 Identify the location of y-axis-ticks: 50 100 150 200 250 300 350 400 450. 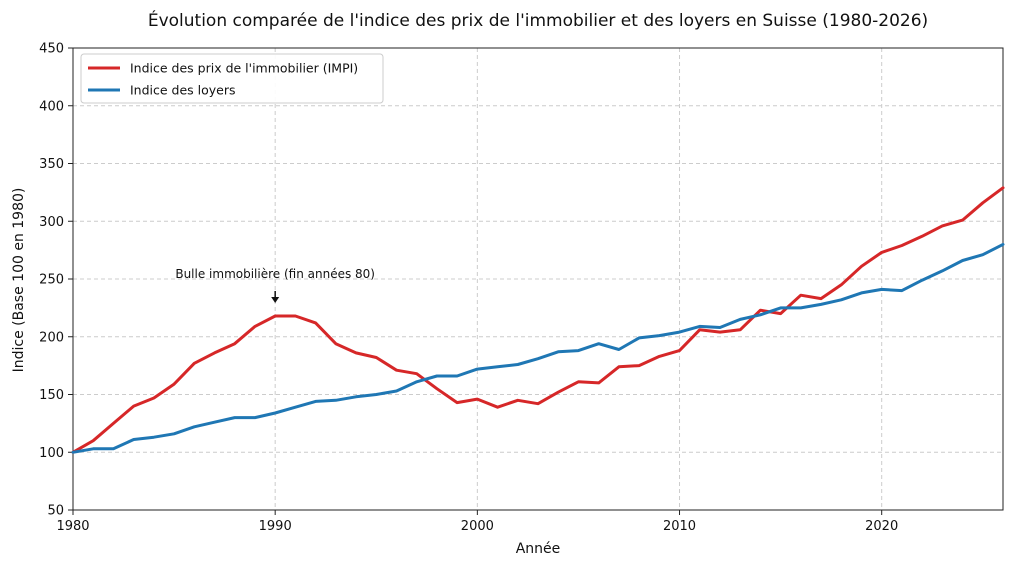
(56, 280).